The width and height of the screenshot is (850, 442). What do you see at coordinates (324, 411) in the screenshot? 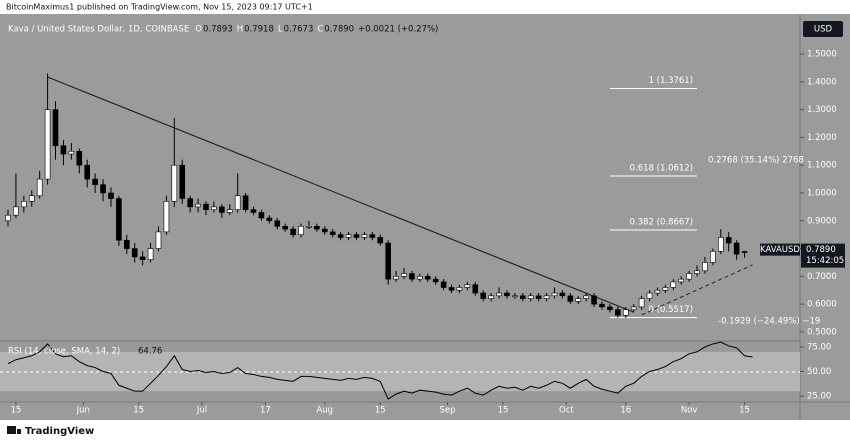
I see `x-tick-label: Aug` at bounding box center [324, 411].